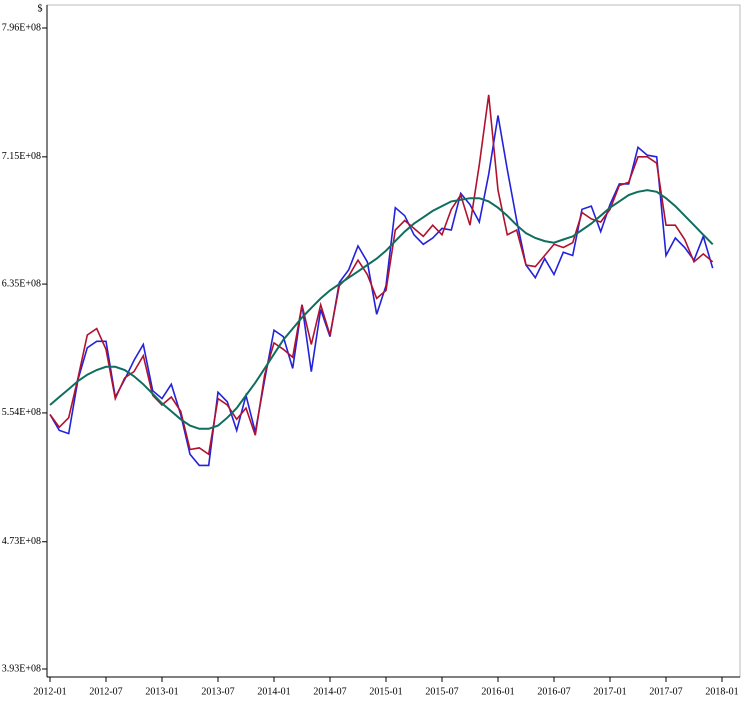  I want to click on x-tick-label: 2012-01, so click(49, 691).